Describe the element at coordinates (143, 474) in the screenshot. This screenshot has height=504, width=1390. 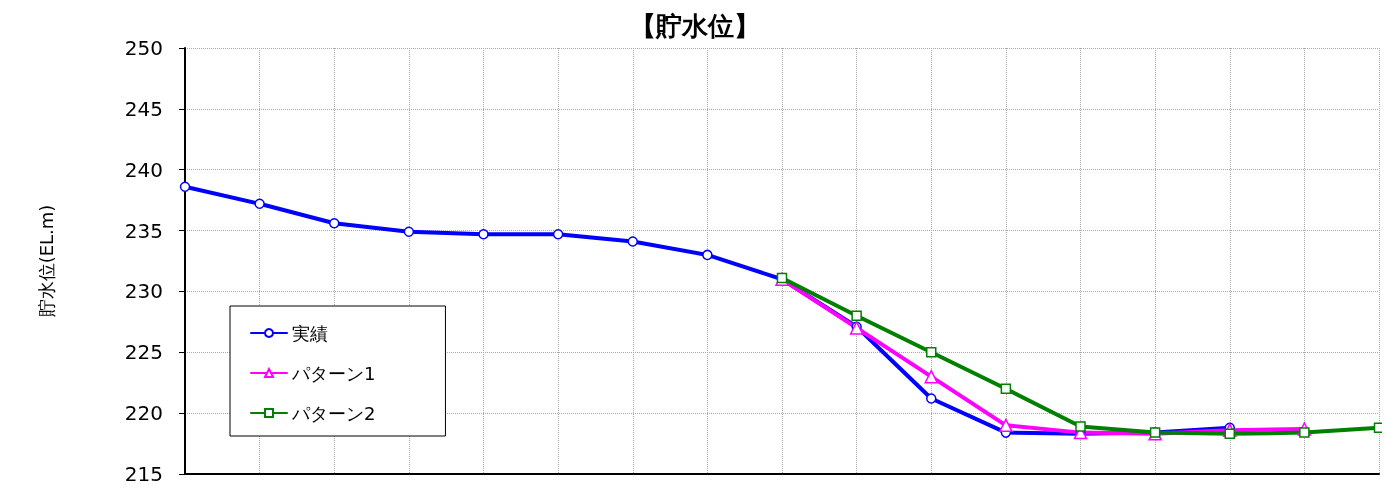
I see `y-tick-label: 215` at that location.